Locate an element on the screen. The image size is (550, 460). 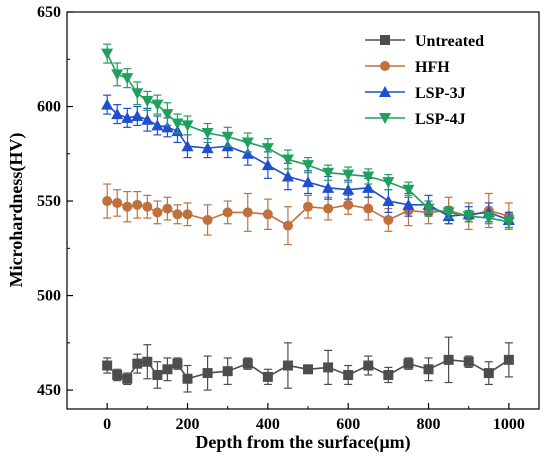
legend-label: LSP-3J is located at coordinates (440, 93).